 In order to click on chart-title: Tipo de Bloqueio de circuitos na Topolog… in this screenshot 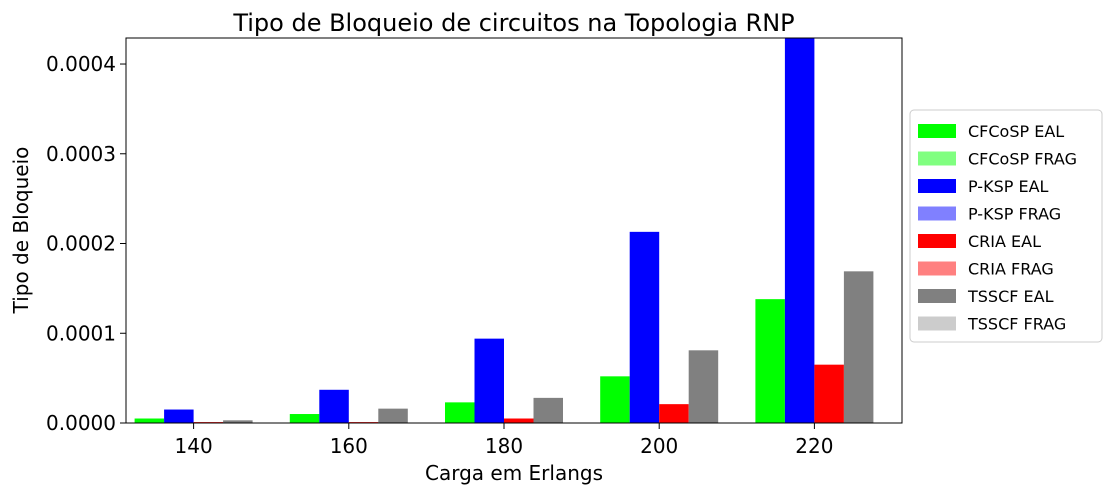, I will do `click(513, 23)`.